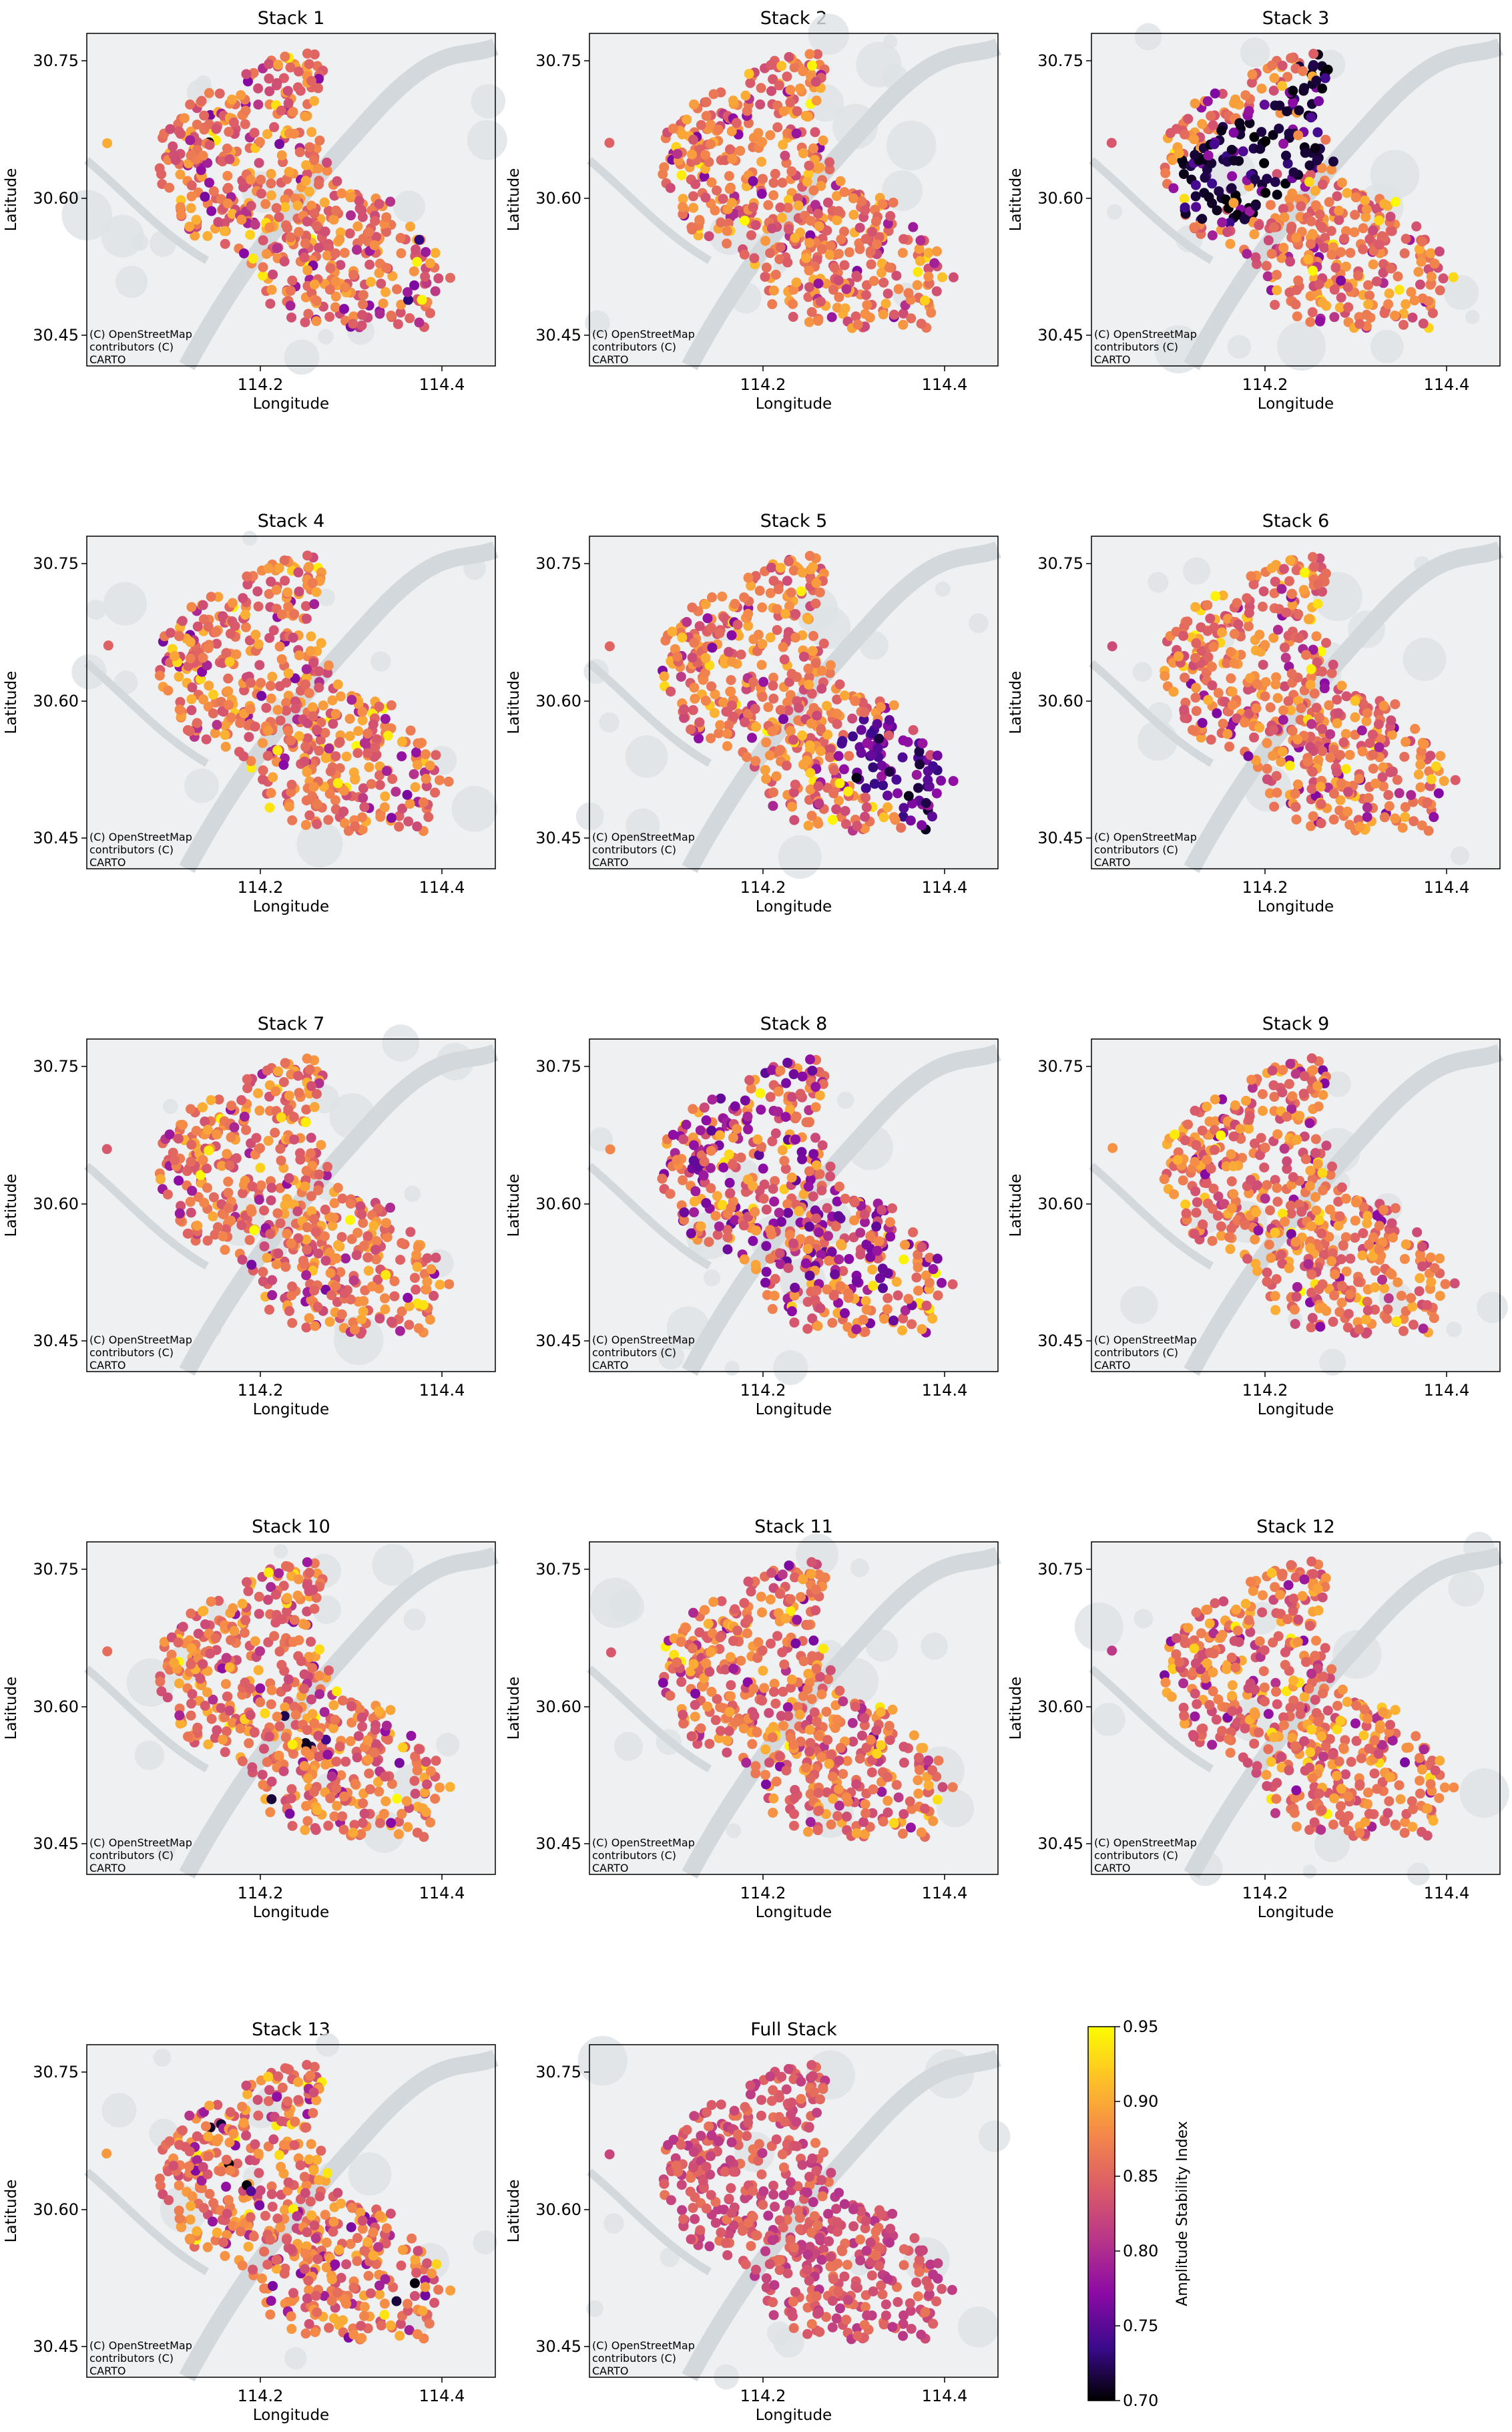 The width and height of the screenshot is (1512, 2432). Describe the element at coordinates (1343, 707) in the screenshot. I see `basemap-river` at that location.